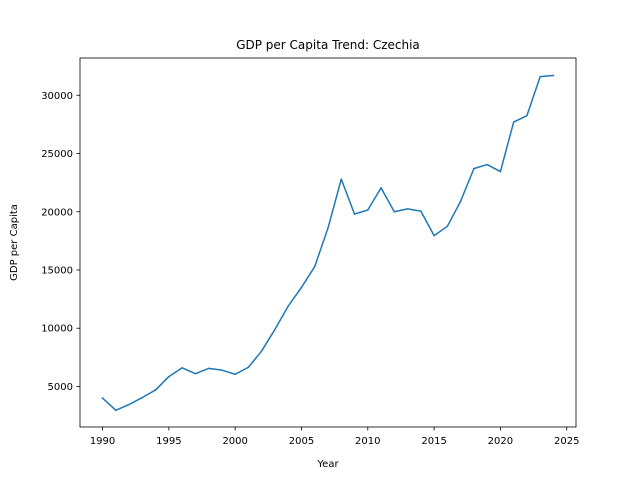 The image size is (640, 480). What do you see at coordinates (566, 441) in the screenshot?
I see `x-tick-label: 2025` at bounding box center [566, 441].